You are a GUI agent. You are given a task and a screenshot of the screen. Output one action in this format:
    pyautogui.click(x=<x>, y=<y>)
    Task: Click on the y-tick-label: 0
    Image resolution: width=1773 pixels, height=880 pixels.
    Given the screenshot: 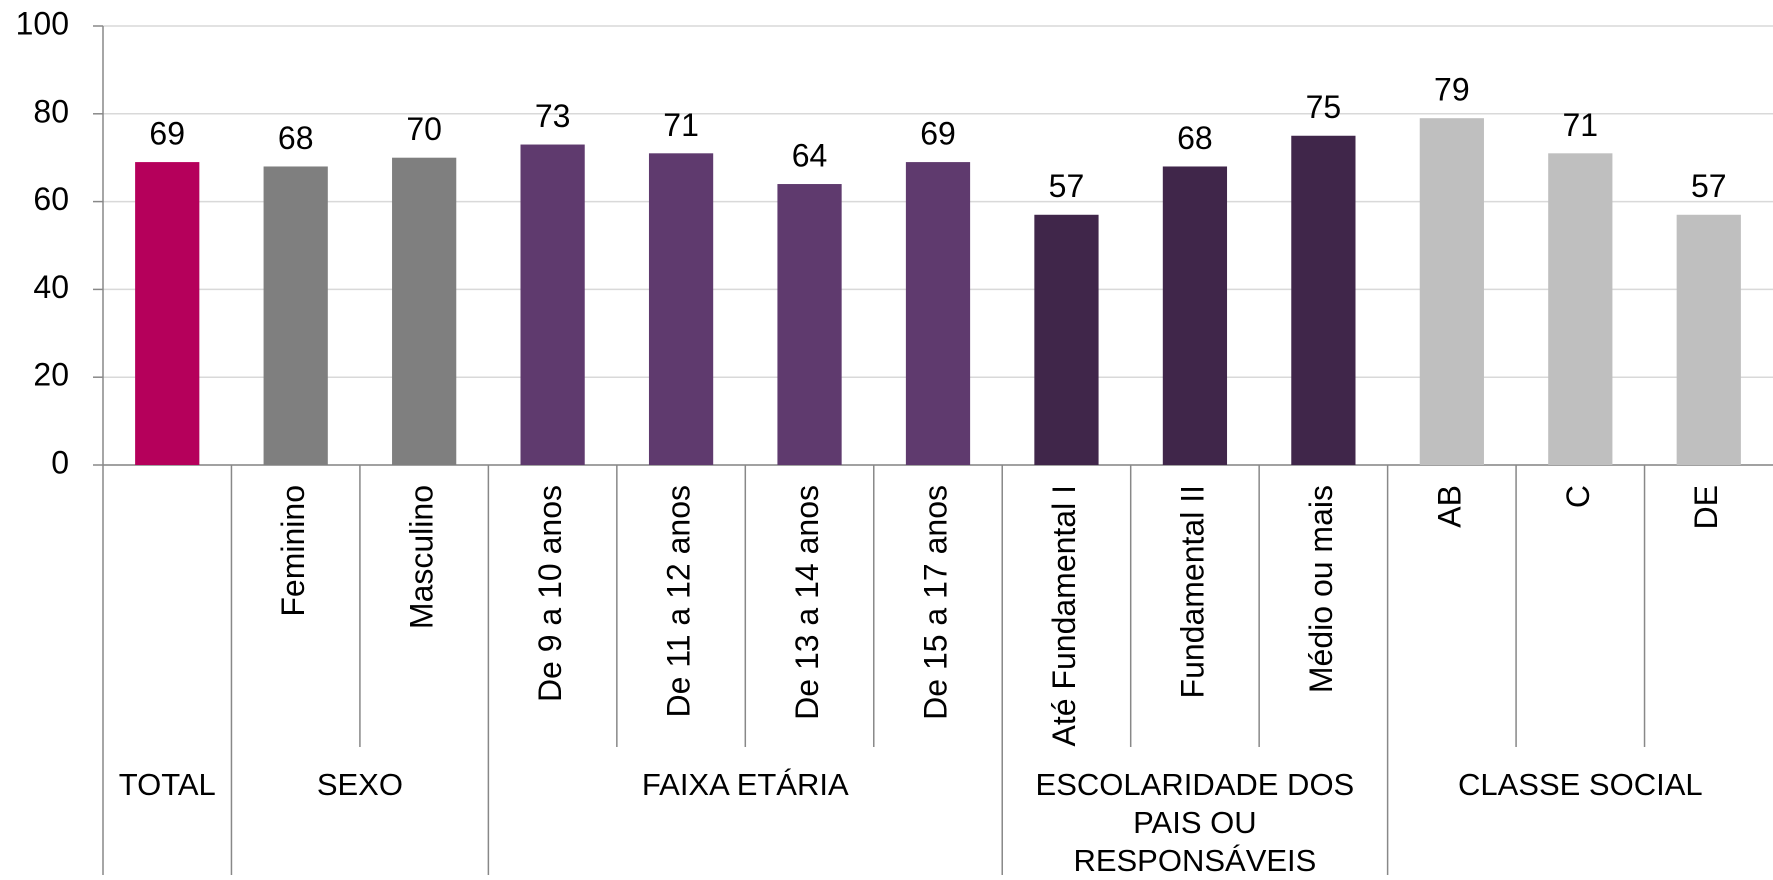 What is the action you would take?
    pyautogui.click(x=60, y=462)
    